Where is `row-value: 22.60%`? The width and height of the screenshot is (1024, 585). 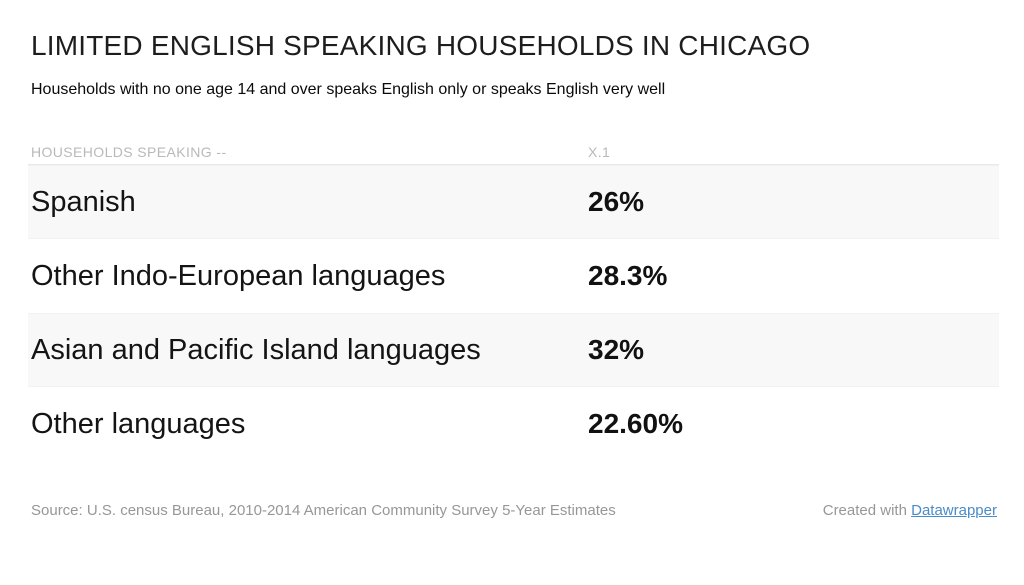 row-value: 22.60% is located at coordinates (635, 423).